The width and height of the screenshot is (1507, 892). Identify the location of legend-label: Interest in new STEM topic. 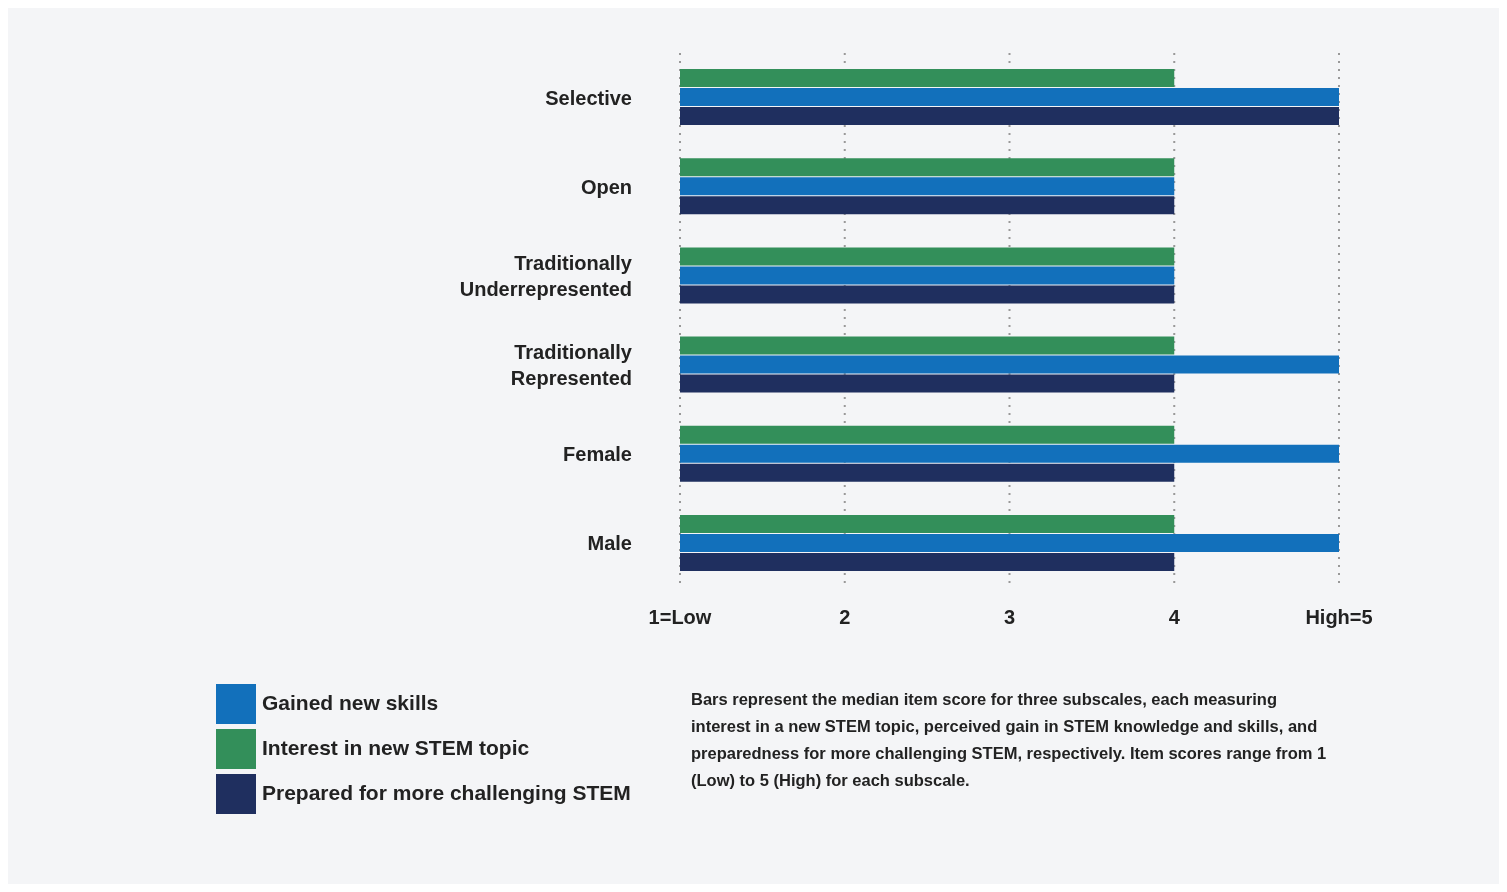
(396, 747).